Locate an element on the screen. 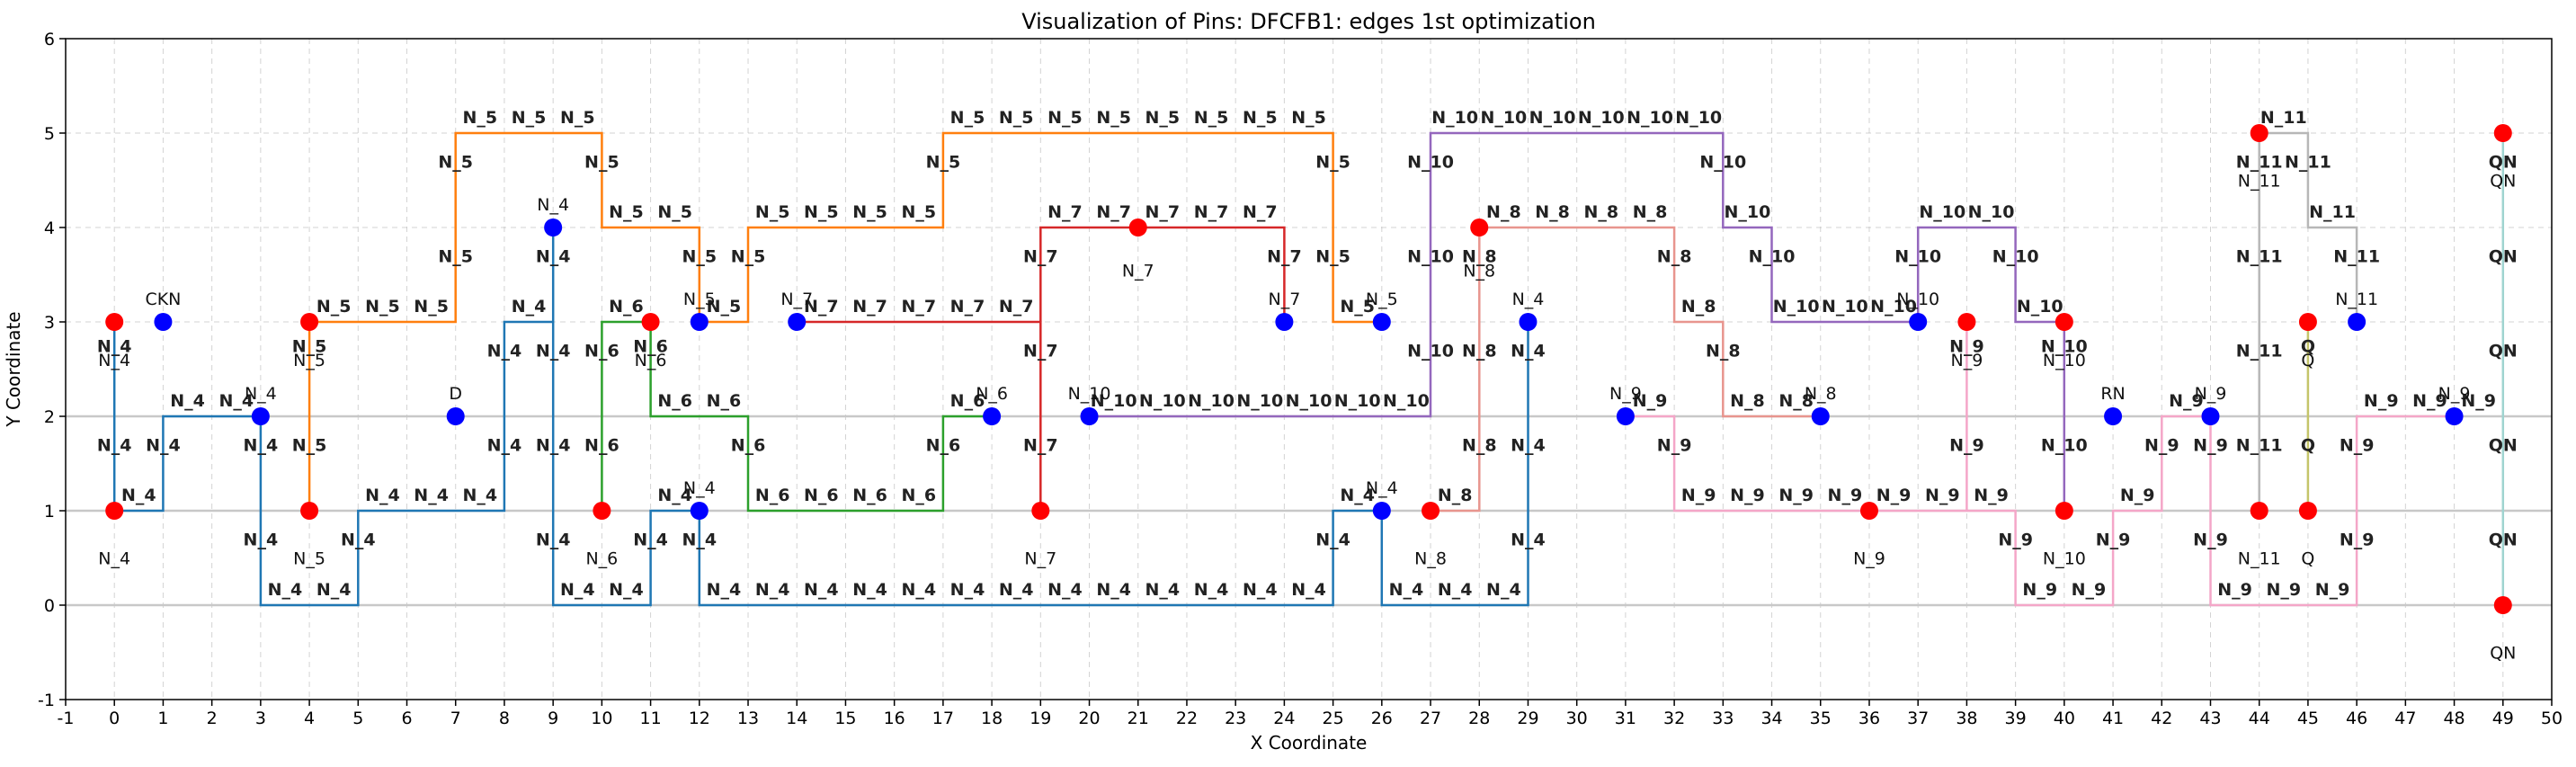 The width and height of the screenshot is (2576, 767). x-tick-label: 18 is located at coordinates (992, 718).